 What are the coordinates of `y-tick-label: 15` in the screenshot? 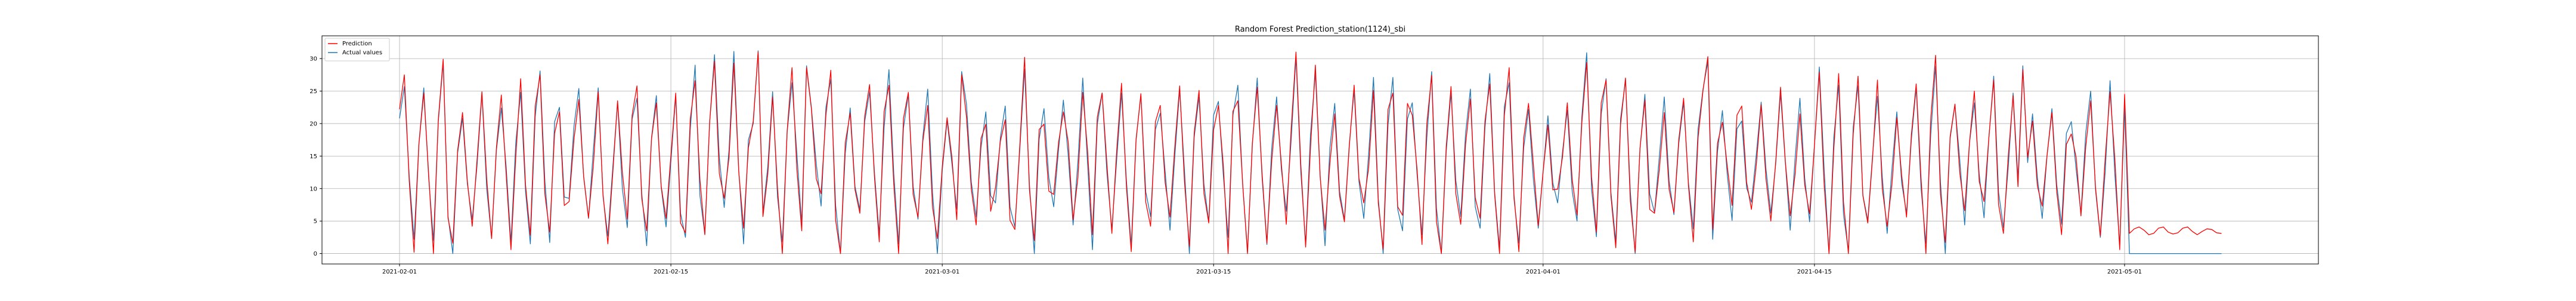 It's located at (313, 156).